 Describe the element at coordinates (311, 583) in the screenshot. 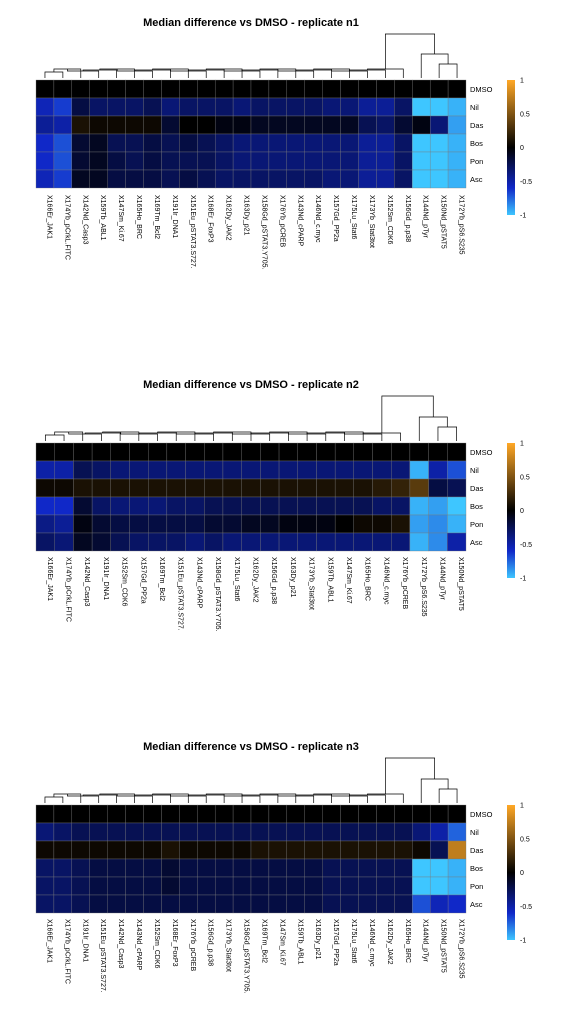

I see `column-label: X173Yb_Stat3tot` at that location.